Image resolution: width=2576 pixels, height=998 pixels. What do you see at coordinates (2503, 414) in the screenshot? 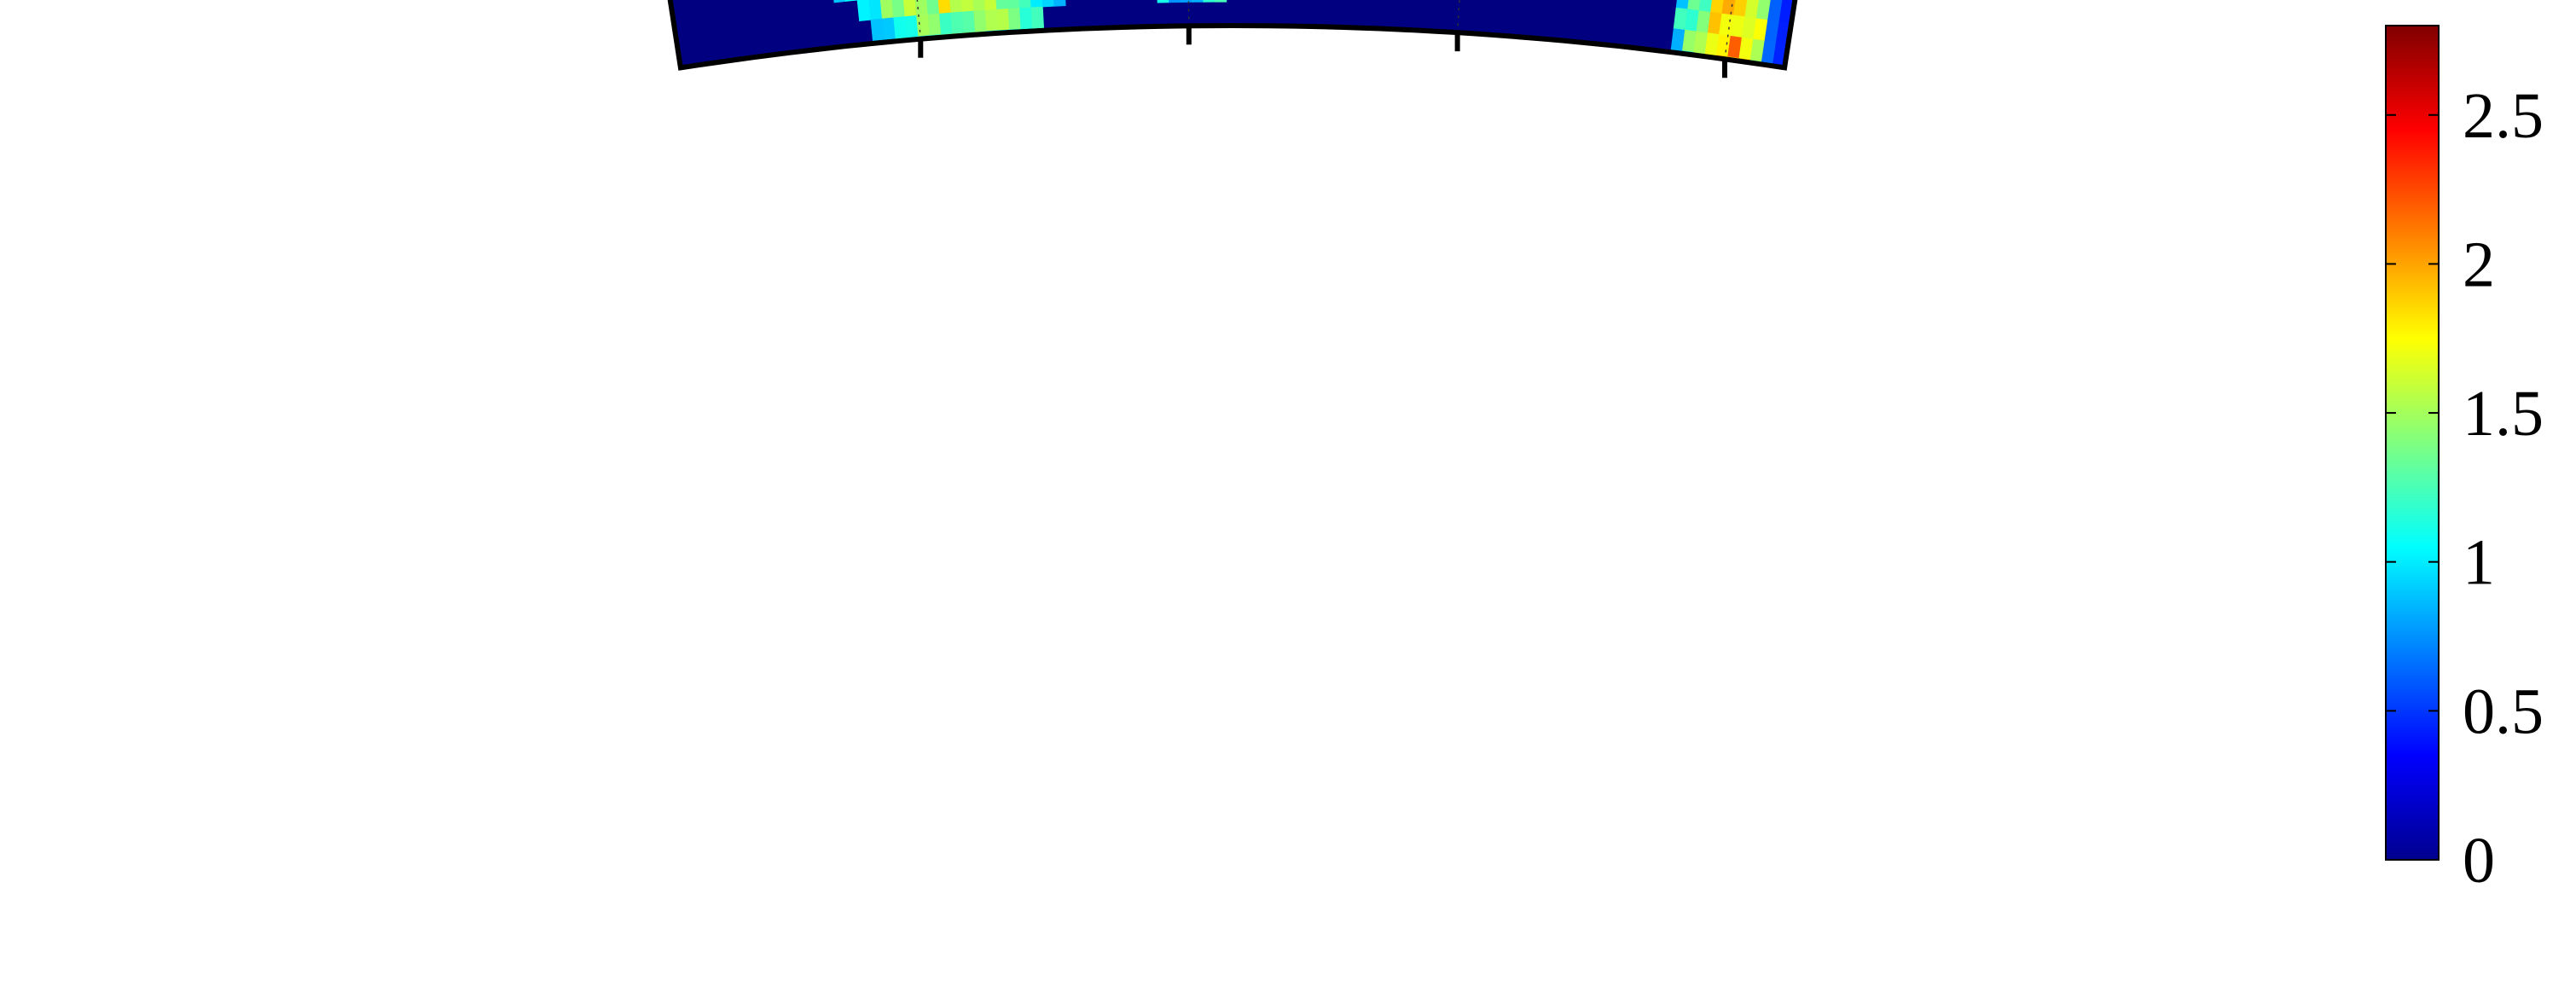
I see `colorbar-tick-label: 1.5` at bounding box center [2503, 414].